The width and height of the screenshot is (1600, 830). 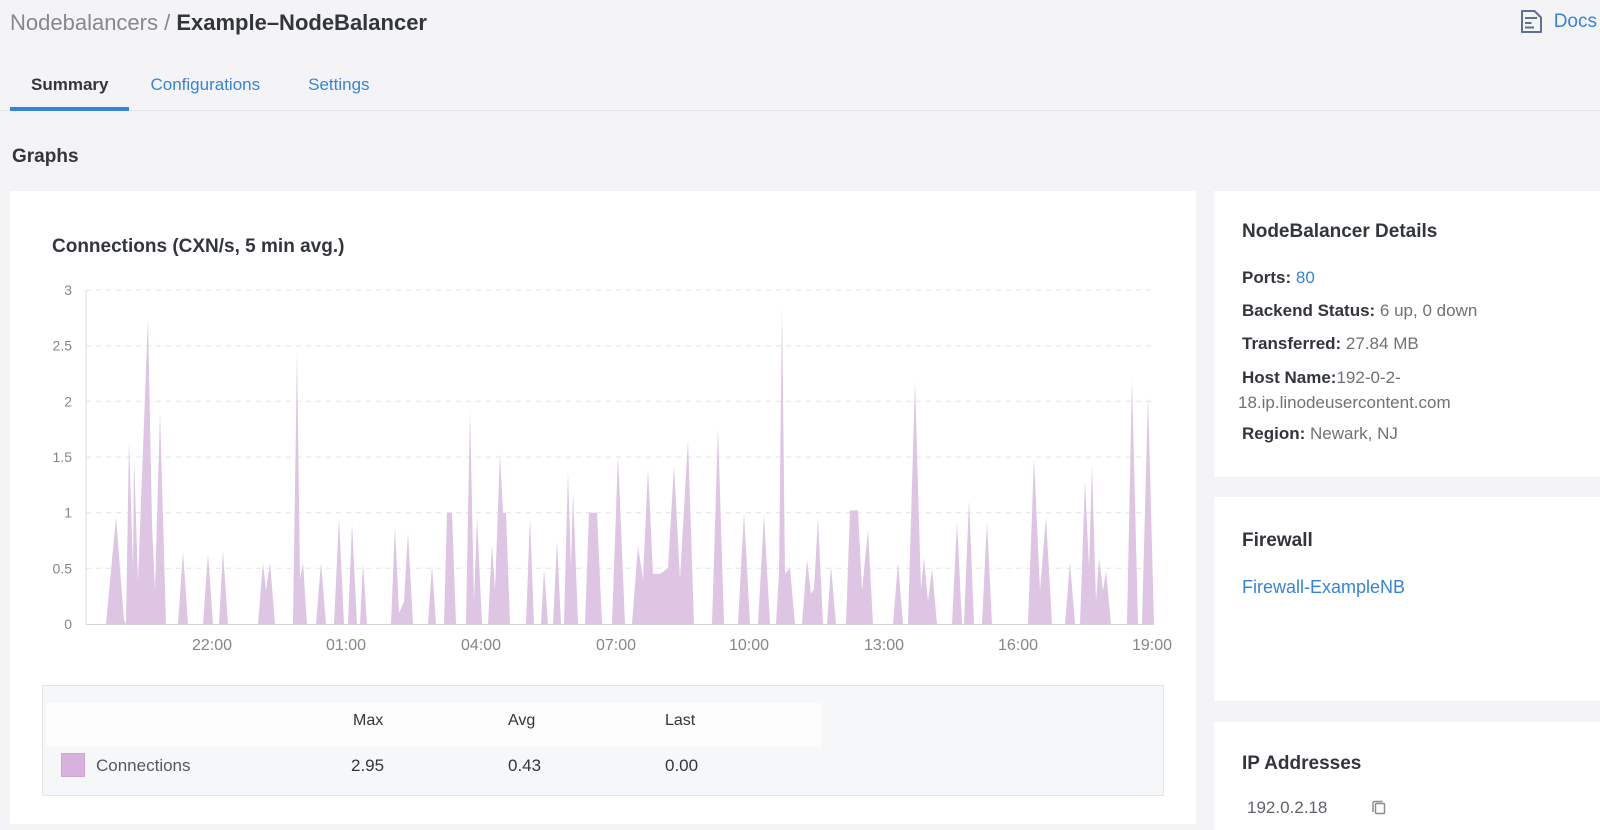 What do you see at coordinates (749, 645) in the screenshot?
I see `svg-text: 10:00` at bounding box center [749, 645].